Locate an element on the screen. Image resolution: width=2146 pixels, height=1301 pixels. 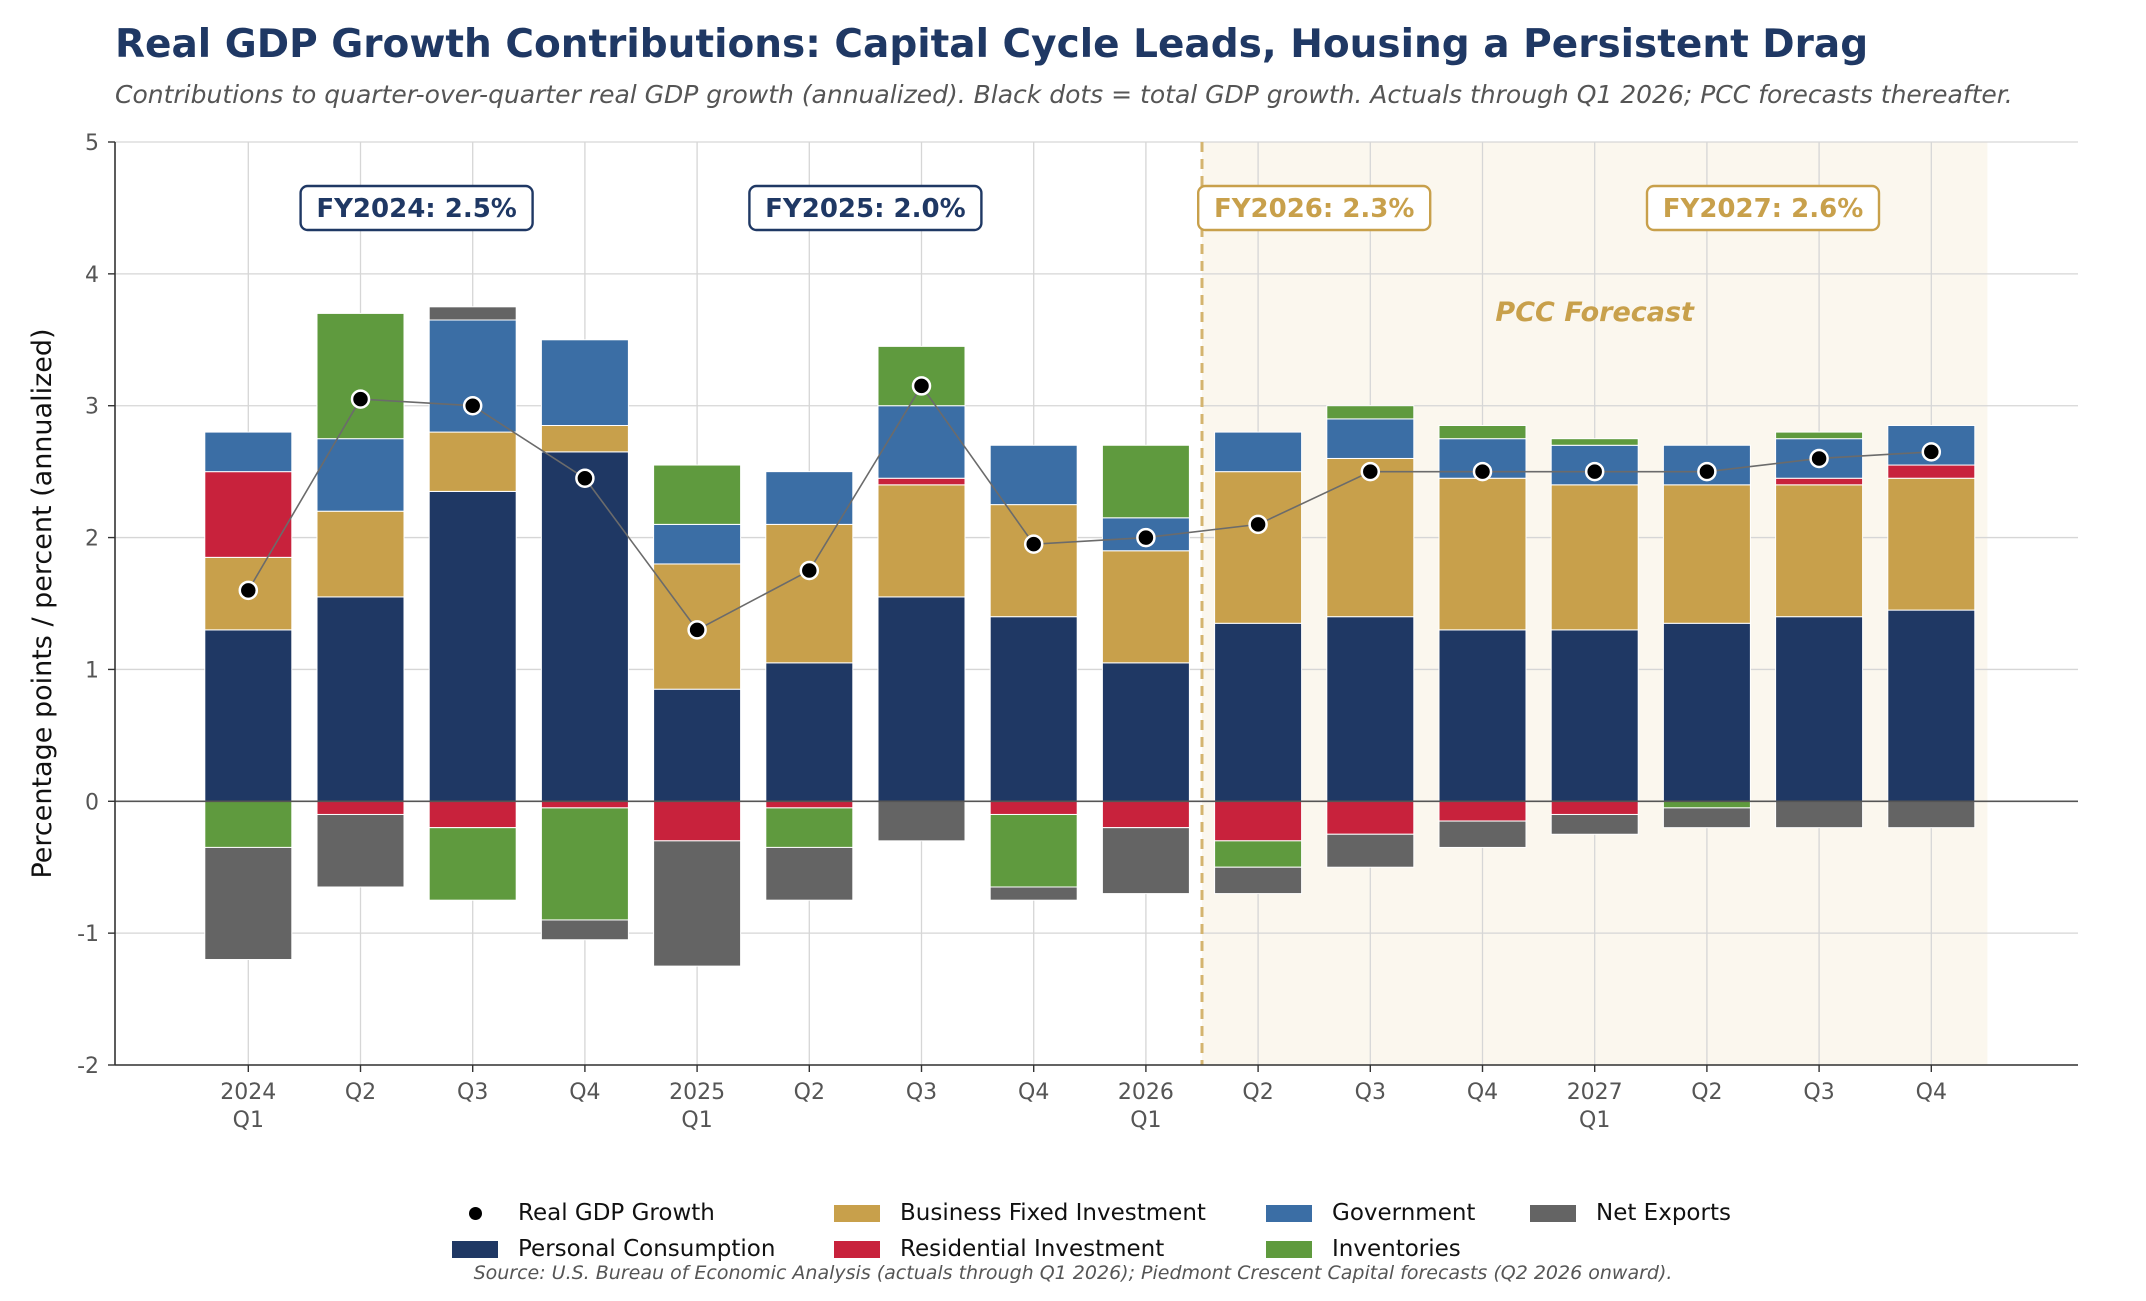
y-tick-label: 4 is located at coordinates (92, 275).